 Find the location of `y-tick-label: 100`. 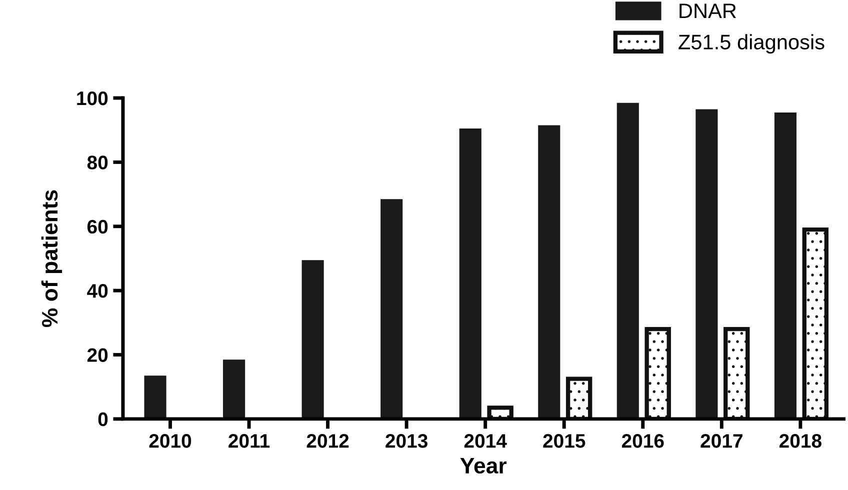

y-tick-label: 100 is located at coordinates (92, 98).